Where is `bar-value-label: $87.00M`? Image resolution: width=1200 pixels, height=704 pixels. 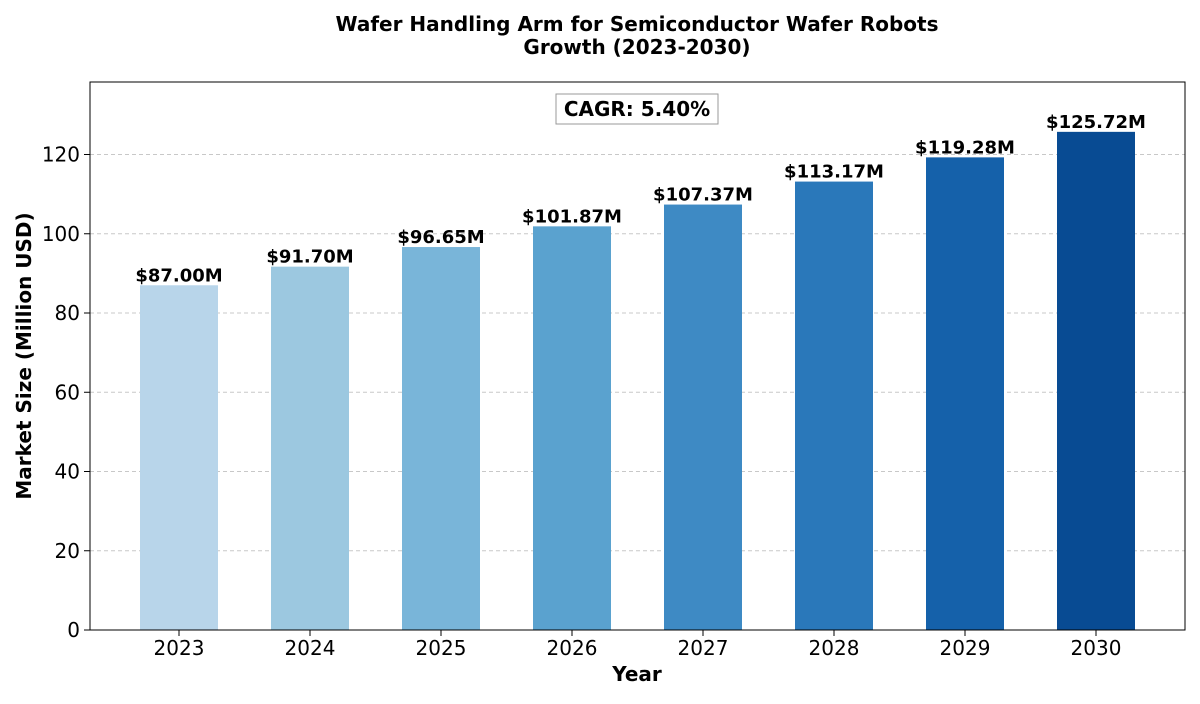
bar-value-label: $87.00M is located at coordinates (178, 275).